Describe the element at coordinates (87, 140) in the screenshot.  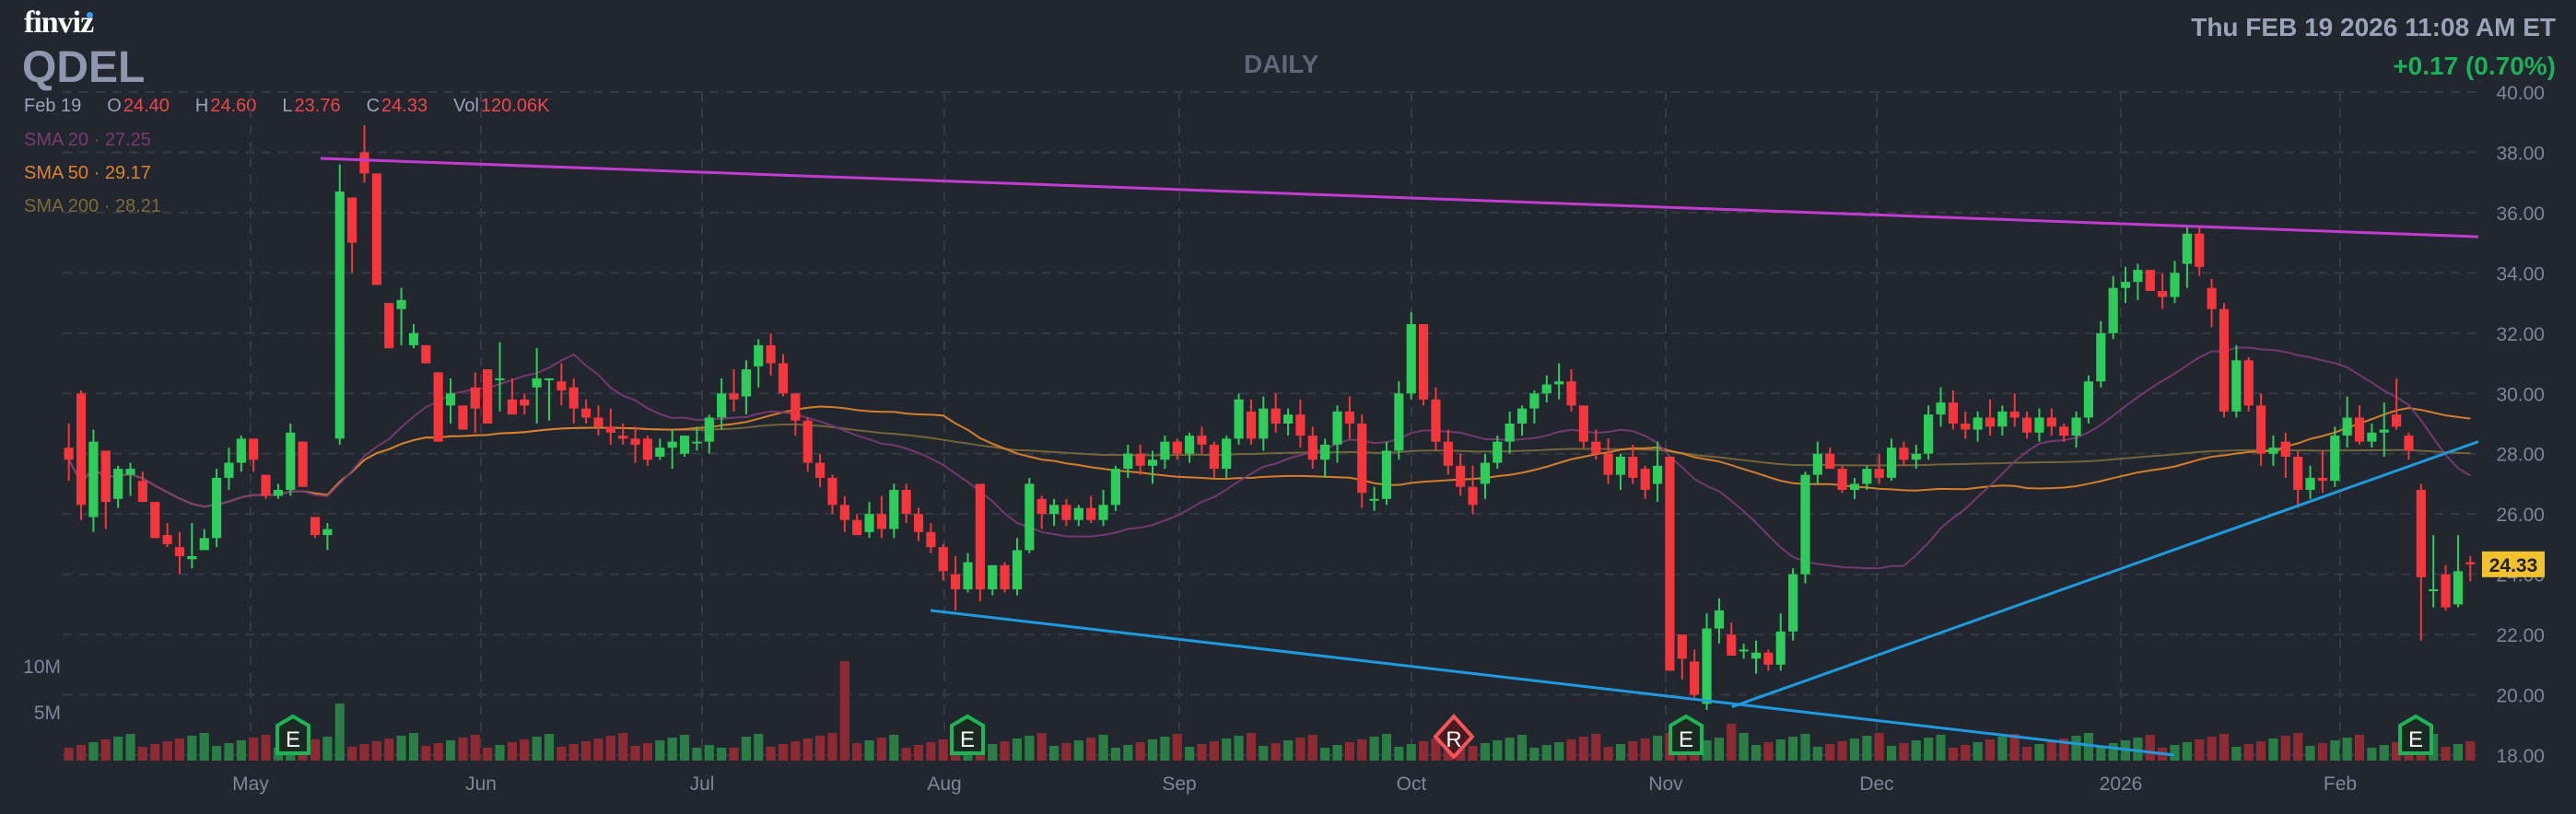
I see `sma20-legend: SMA 20 · 27.25` at that location.